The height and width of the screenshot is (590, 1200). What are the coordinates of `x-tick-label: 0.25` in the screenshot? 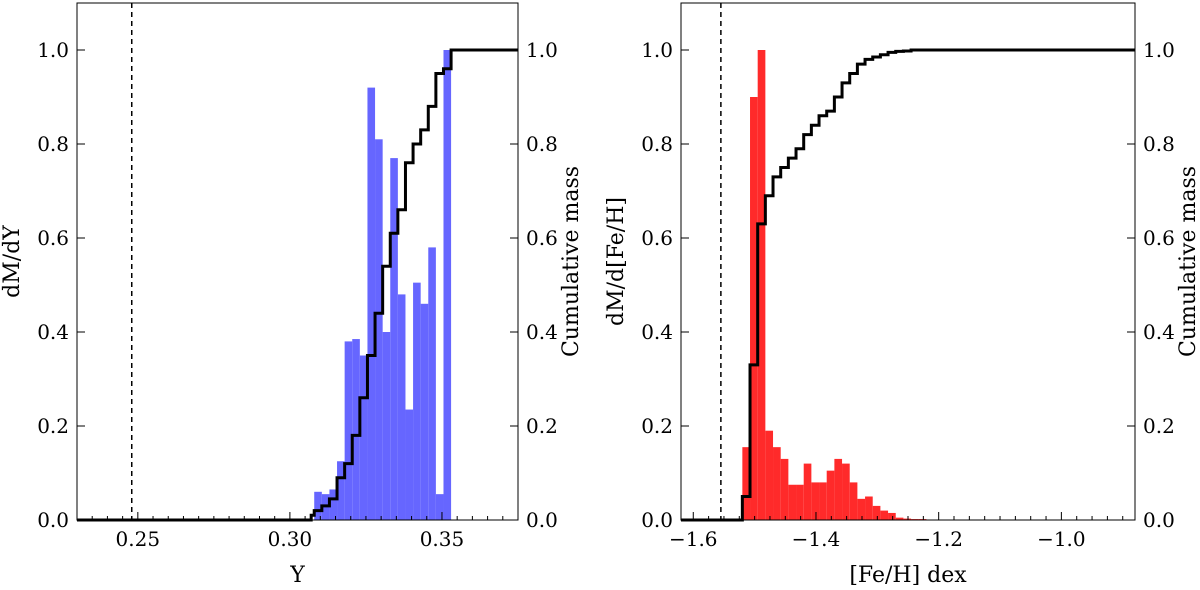 It's located at (138, 539).